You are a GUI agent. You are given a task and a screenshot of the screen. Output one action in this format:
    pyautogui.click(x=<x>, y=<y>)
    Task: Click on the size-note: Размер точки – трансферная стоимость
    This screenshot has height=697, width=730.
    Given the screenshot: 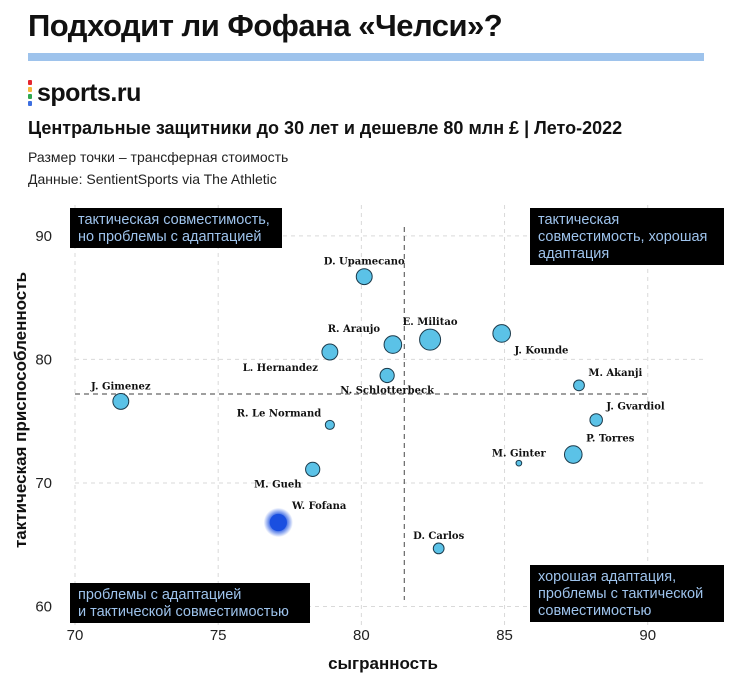 What is the action you would take?
    pyautogui.click(x=158, y=157)
    